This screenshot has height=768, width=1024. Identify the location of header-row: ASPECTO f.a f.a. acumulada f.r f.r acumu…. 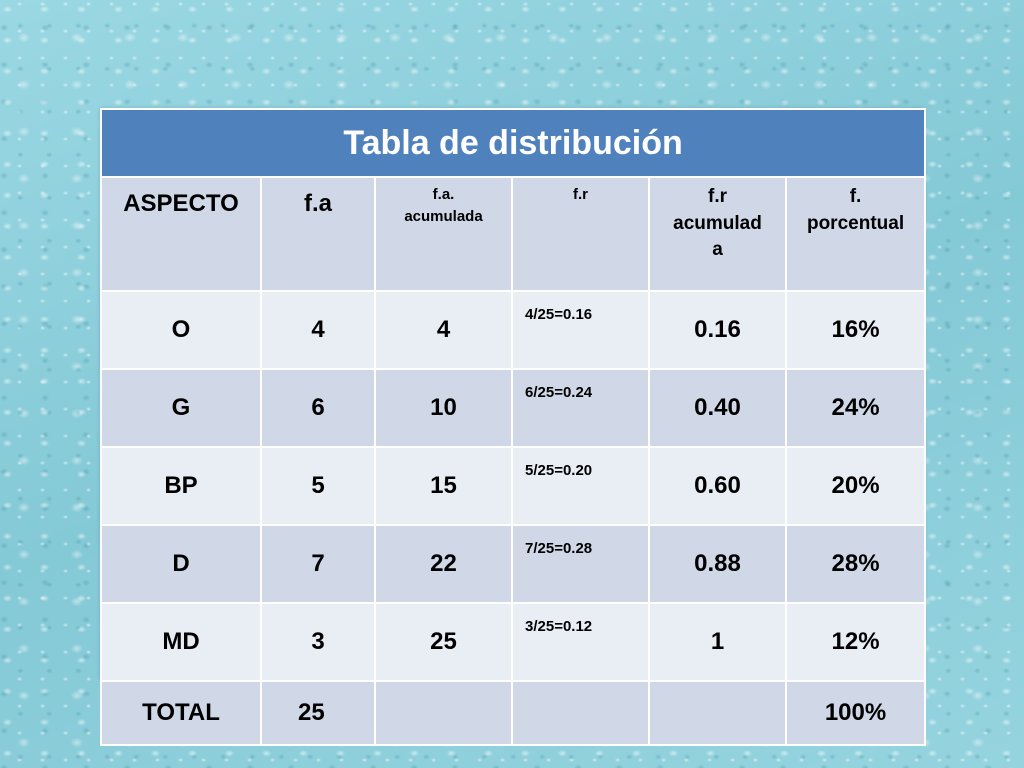
(513, 234).